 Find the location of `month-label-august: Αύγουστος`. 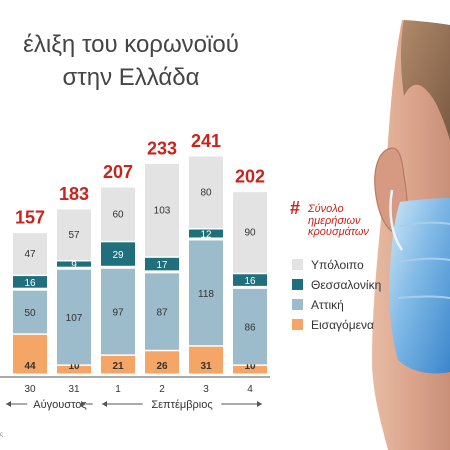

month-label-august: Αύγουστος is located at coordinates (59, 405).